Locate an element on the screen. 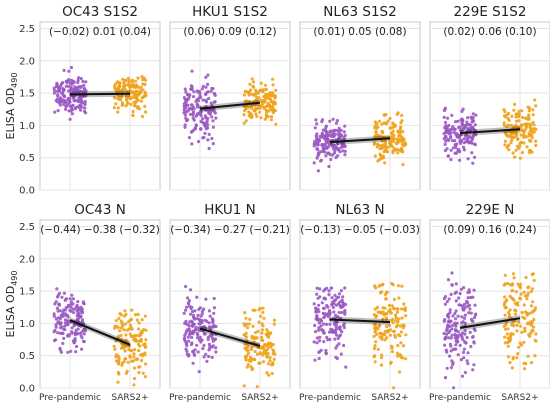  y-axis-label-subscript: 490 is located at coordinates (14, 80).